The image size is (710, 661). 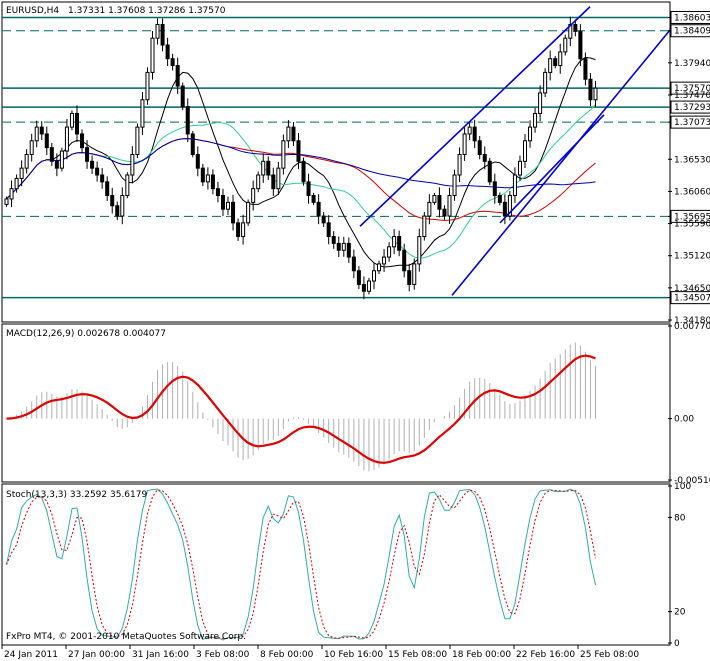 I want to click on price-tick-label: 1.35590, so click(x=692, y=225).